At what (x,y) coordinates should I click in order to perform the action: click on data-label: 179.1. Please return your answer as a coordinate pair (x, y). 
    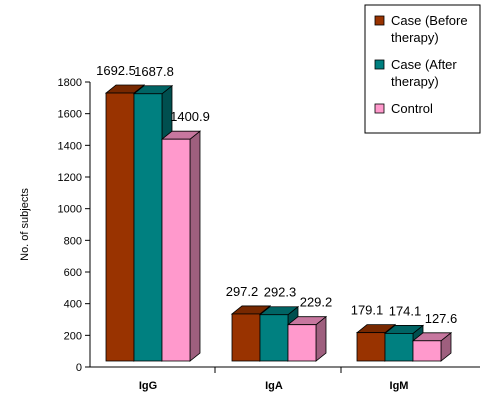
    Looking at the image, I should click on (367, 310).